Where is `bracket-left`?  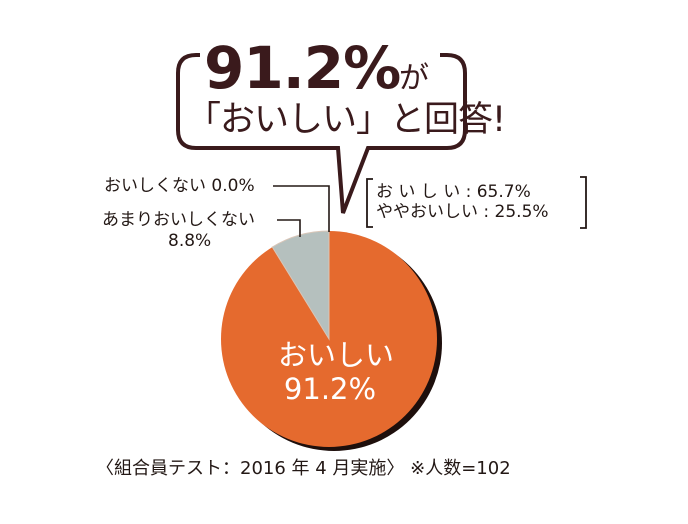 bracket-left is located at coordinates (369, 203).